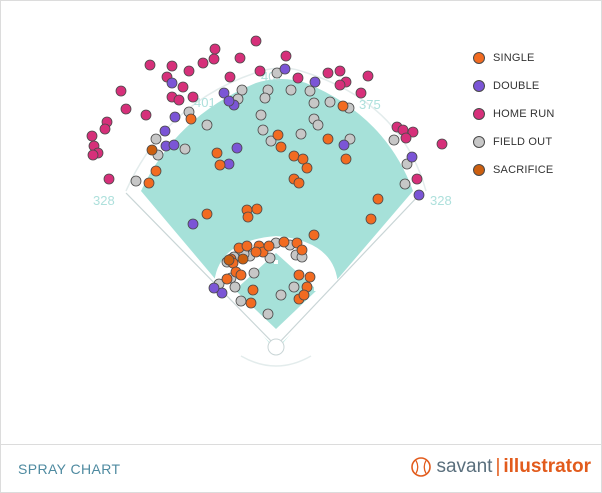 The width and height of the screenshot is (602, 493). Describe the element at coordinates (514, 114) in the screenshot. I see `legend-item-home-run: HOME RUN` at that location.